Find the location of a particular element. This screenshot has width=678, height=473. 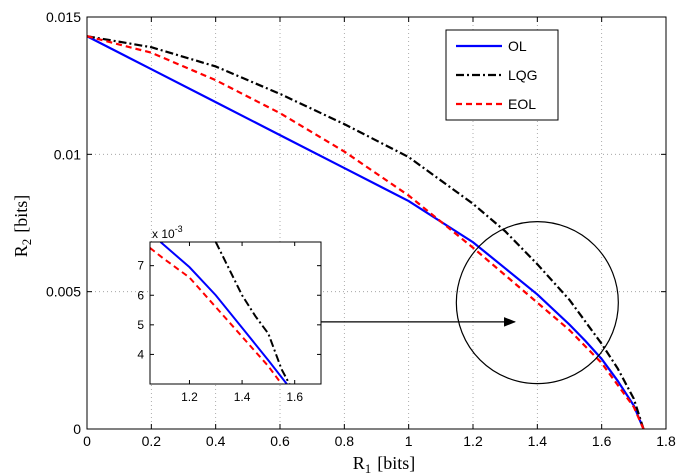

inset-ticks: 1.2 1.4 1.6 4 5 6 7 is located at coordinates (229, 323).